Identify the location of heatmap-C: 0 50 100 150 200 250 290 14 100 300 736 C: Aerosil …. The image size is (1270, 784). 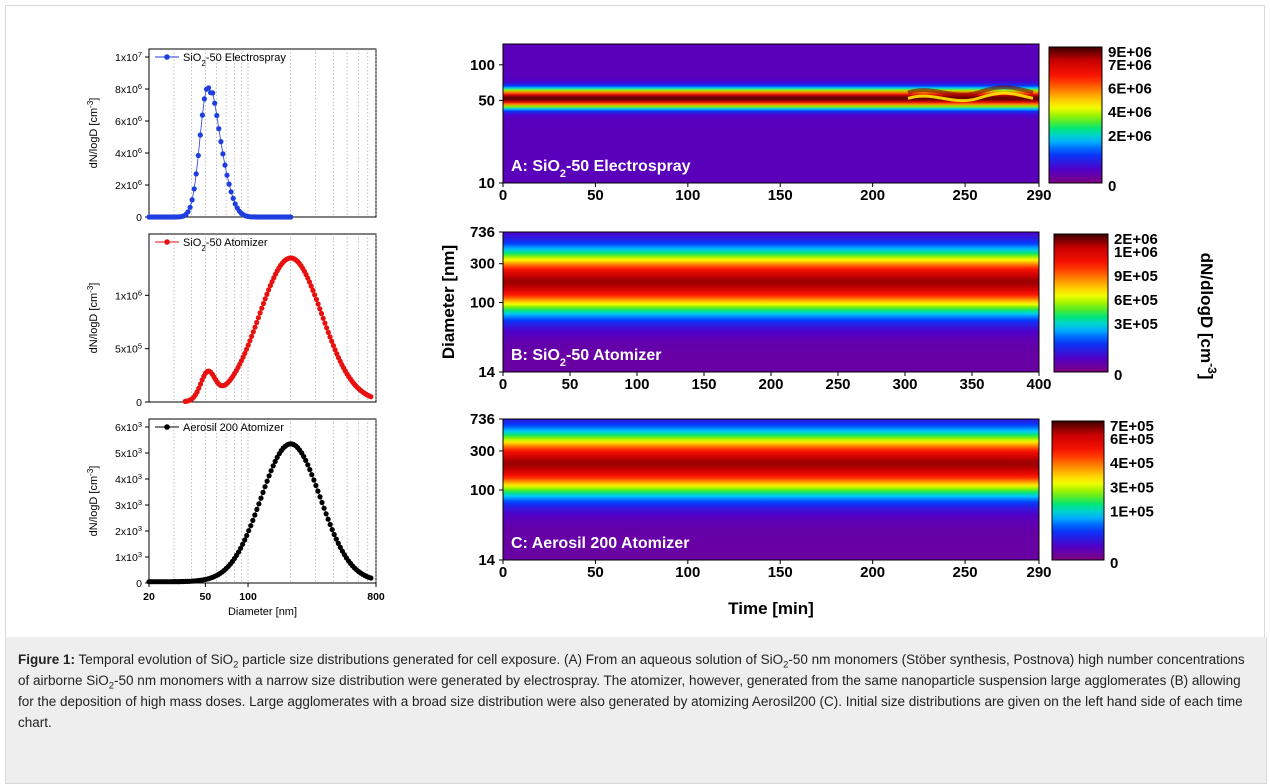
(812, 496).